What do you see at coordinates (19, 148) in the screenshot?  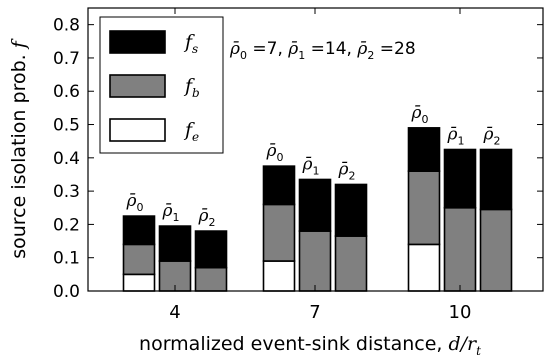 I see `y-axis-label: source isolation prob. f` at bounding box center [19, 148].